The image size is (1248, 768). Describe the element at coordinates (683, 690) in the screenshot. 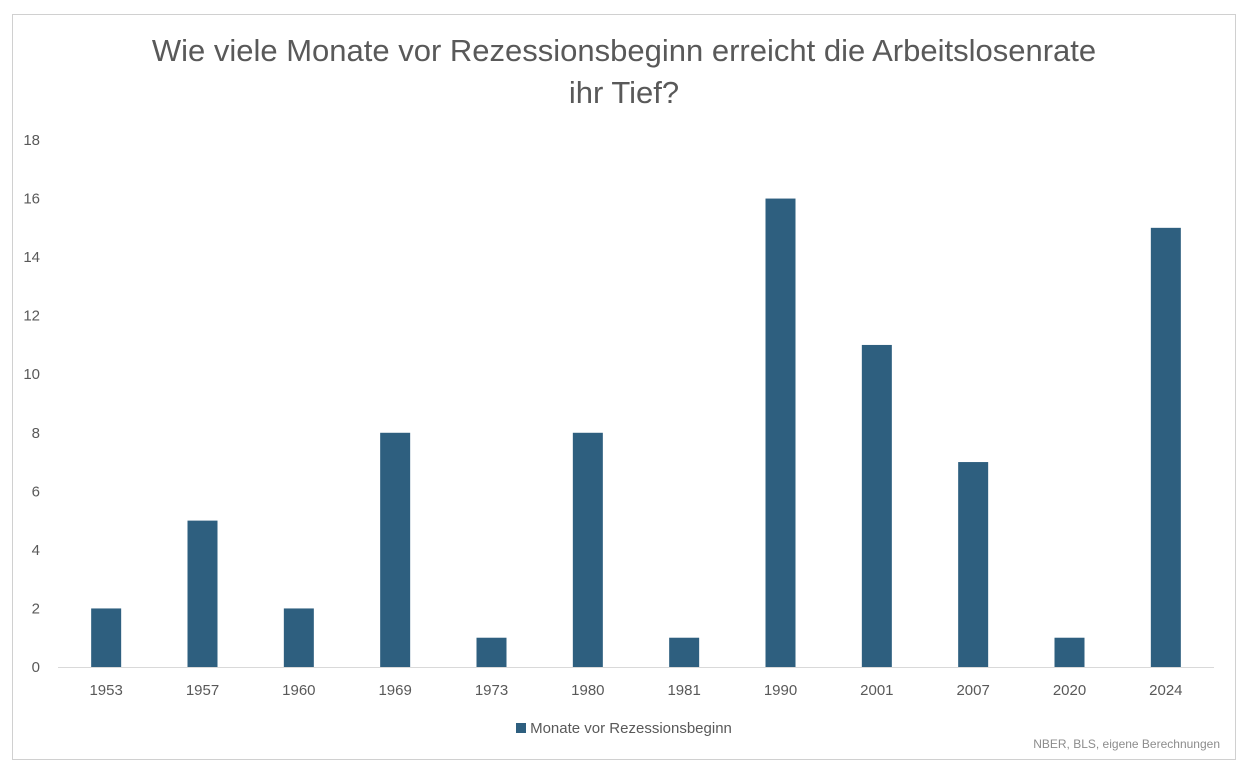

I see `x-tick-label: 1981` at that location.